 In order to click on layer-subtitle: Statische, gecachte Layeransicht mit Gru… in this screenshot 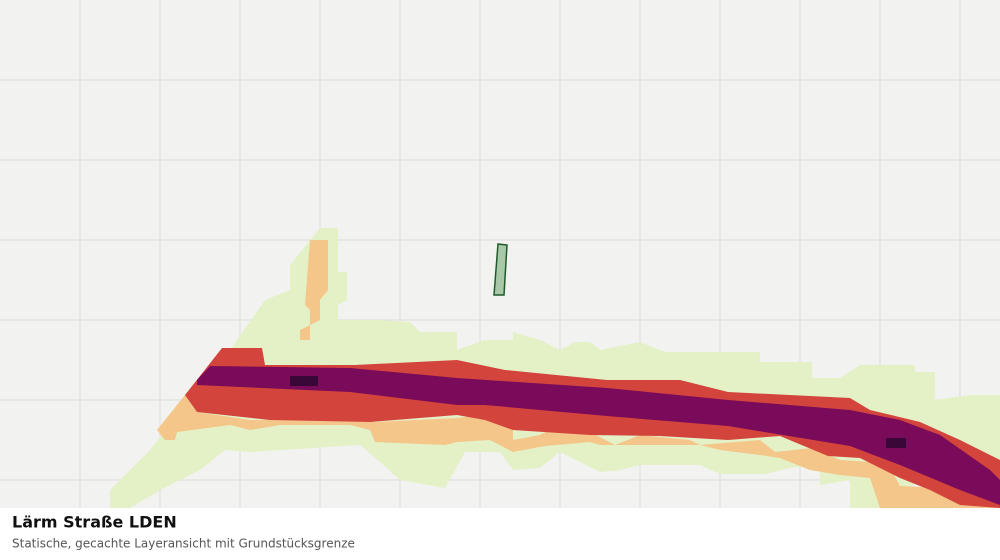, I will do `click(183, 544)`.